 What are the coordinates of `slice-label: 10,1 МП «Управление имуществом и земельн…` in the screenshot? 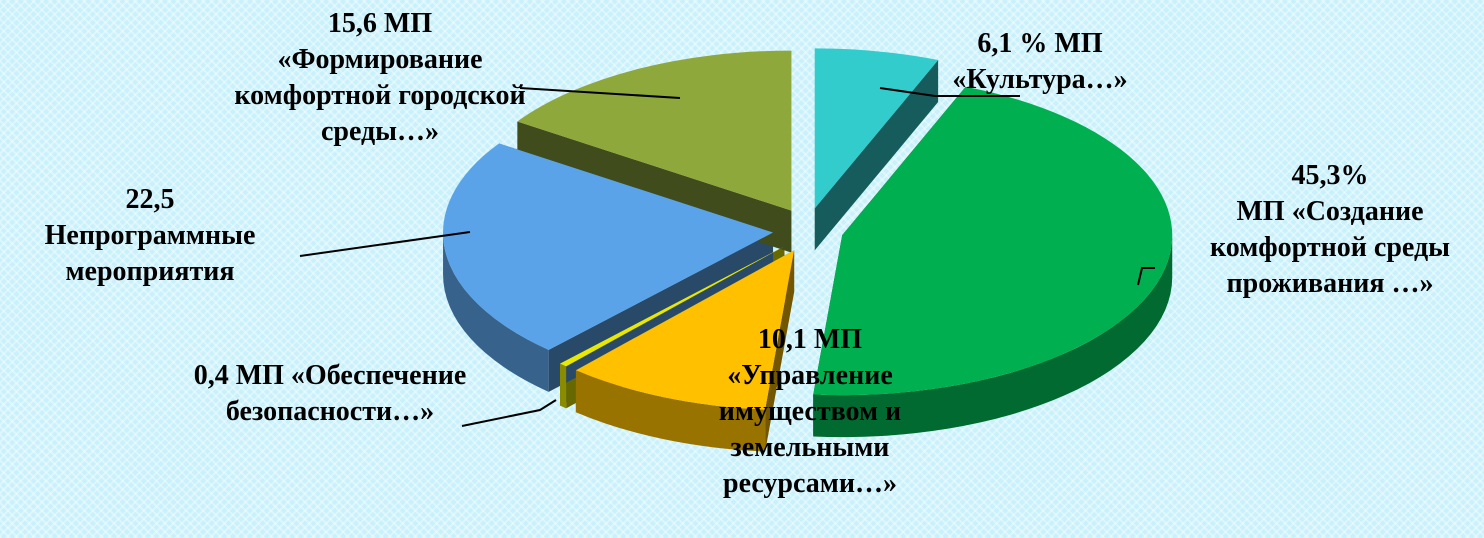 It's located at (810, 412).